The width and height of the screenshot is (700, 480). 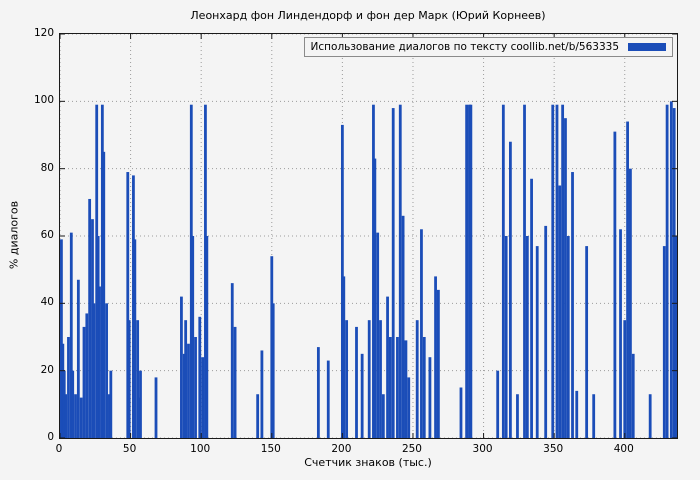 What do you see at coordinates (341, 449) in the screenshot?
I see `x-tick-label: 200` at bounding box center [341, 449].